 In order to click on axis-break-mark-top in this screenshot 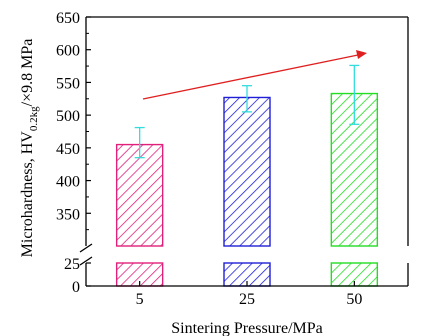, I will do `click(86, 248)`.